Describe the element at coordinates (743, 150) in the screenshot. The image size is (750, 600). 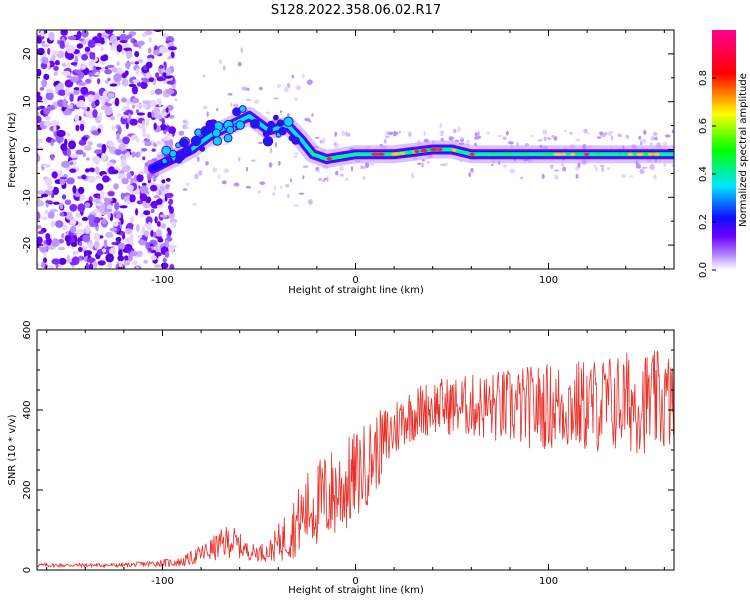
I see `colorbar-label: Normalized spectral amplitude` at that location.